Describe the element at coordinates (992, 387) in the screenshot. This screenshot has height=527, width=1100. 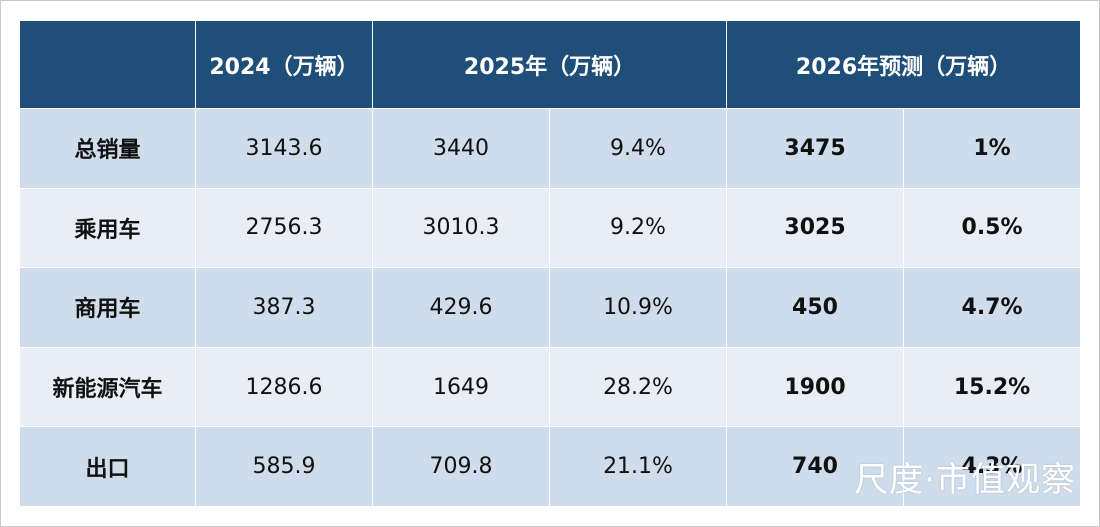
I see `table-cell: 15.2%` at that location.